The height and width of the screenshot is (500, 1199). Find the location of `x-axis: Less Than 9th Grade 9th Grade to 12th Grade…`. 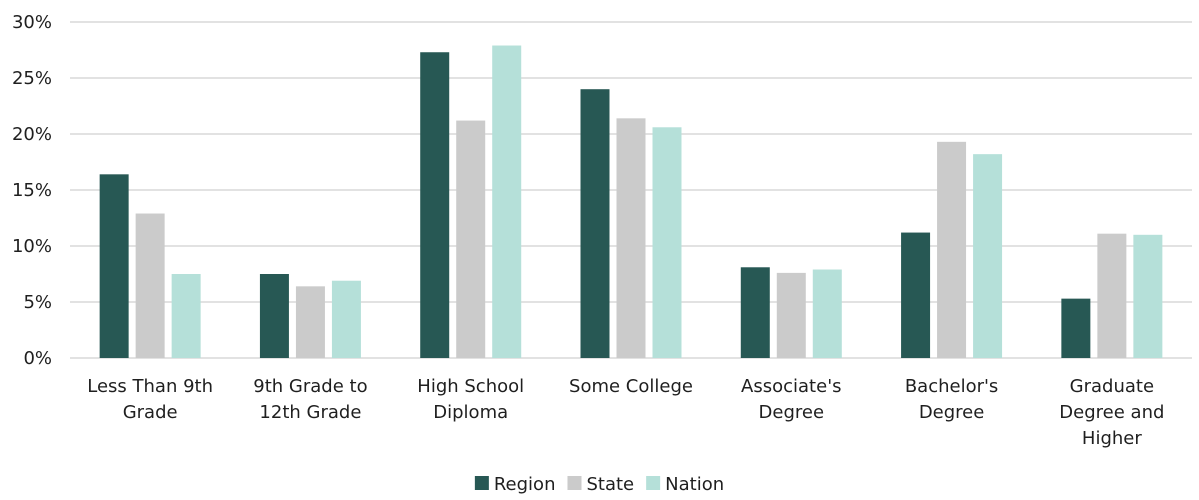

x-axis: Less Than 9th Grade 9th Grade to 12th Grade… is located at coordinates (625, 412).